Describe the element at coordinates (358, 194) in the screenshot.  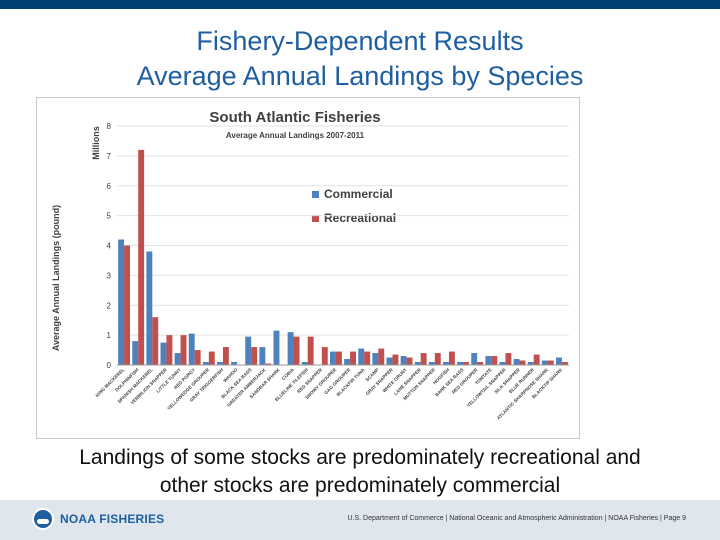
I see `legend-label-commercial: Commercial` at that location.